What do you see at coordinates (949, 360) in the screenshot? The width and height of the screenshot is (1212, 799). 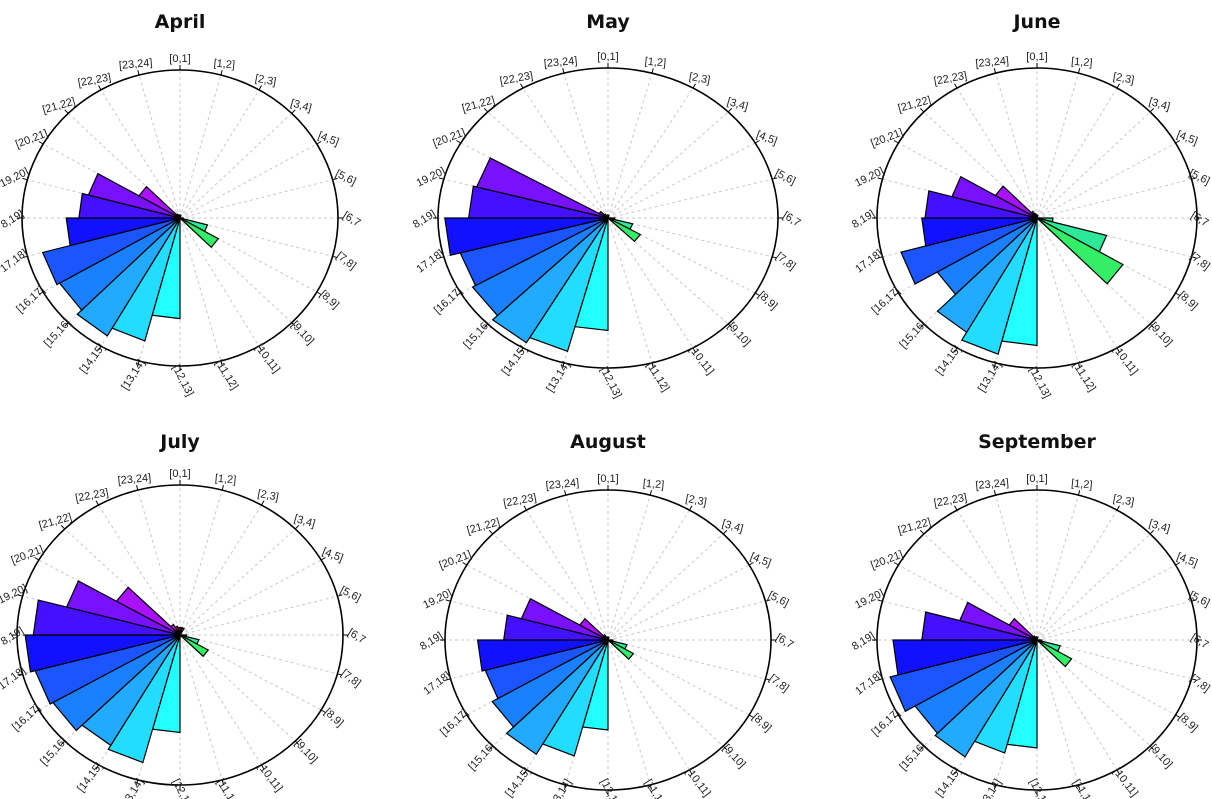 I see `hour-label: [14,15]` at bounding box center [949, 360].